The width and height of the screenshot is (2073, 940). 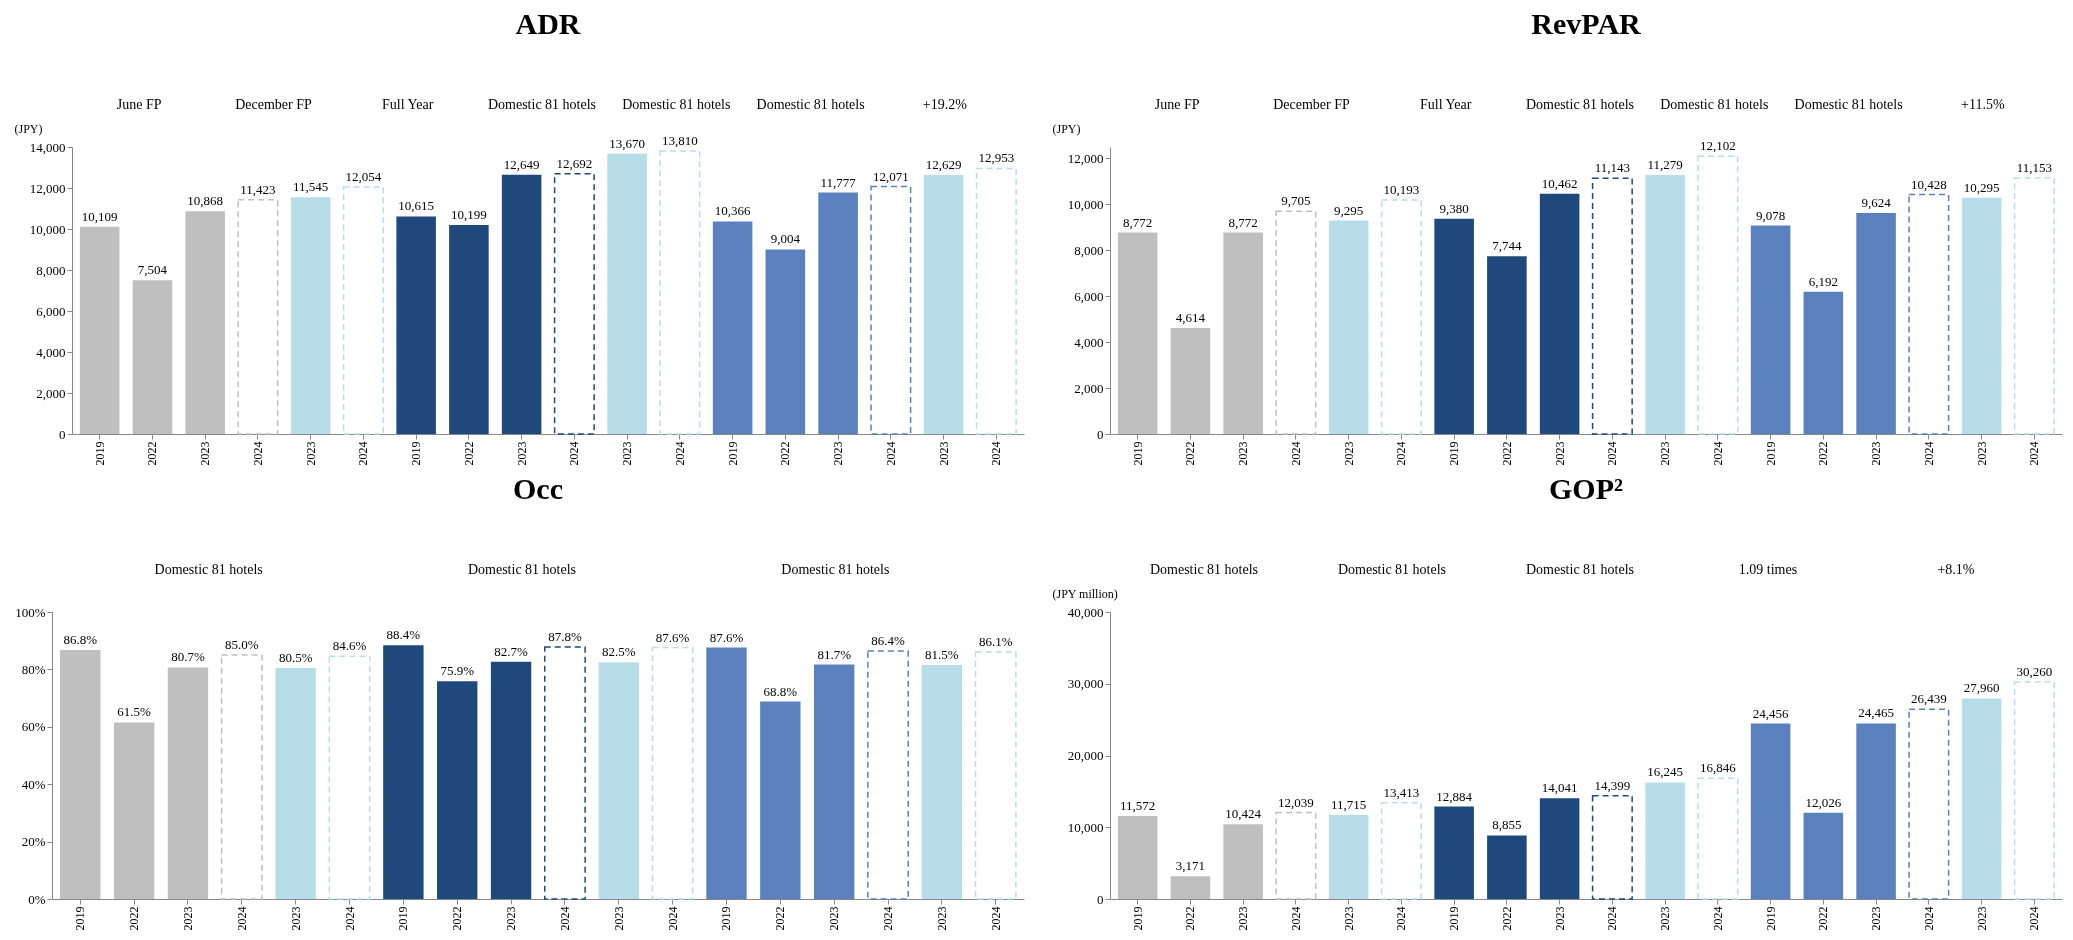 I want to click on text: December FP, so click(x=273, y=104).